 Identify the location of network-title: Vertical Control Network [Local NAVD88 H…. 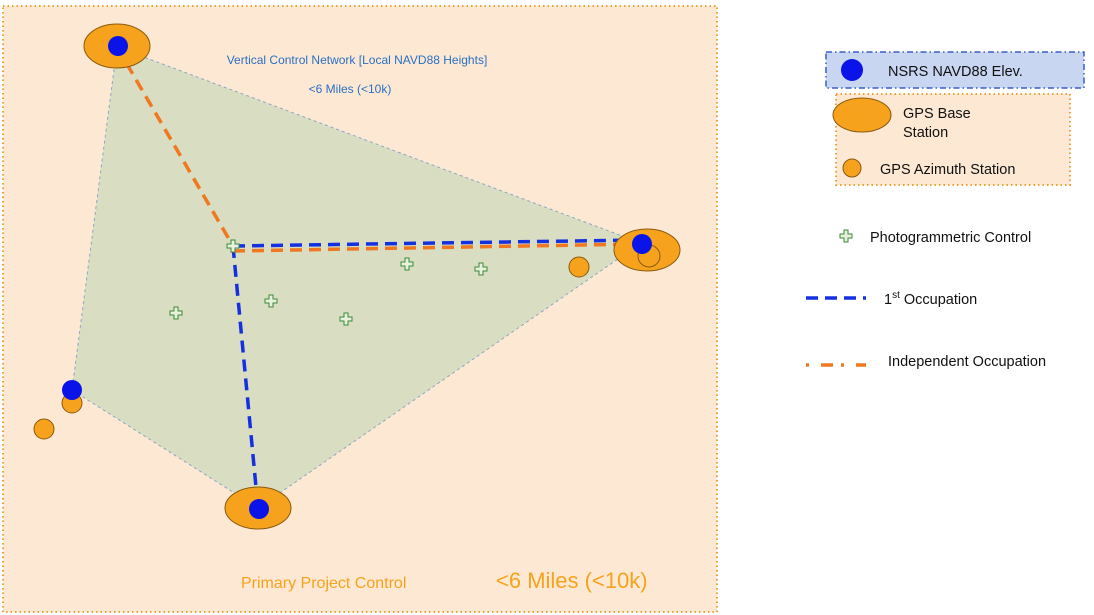
(357, 60).